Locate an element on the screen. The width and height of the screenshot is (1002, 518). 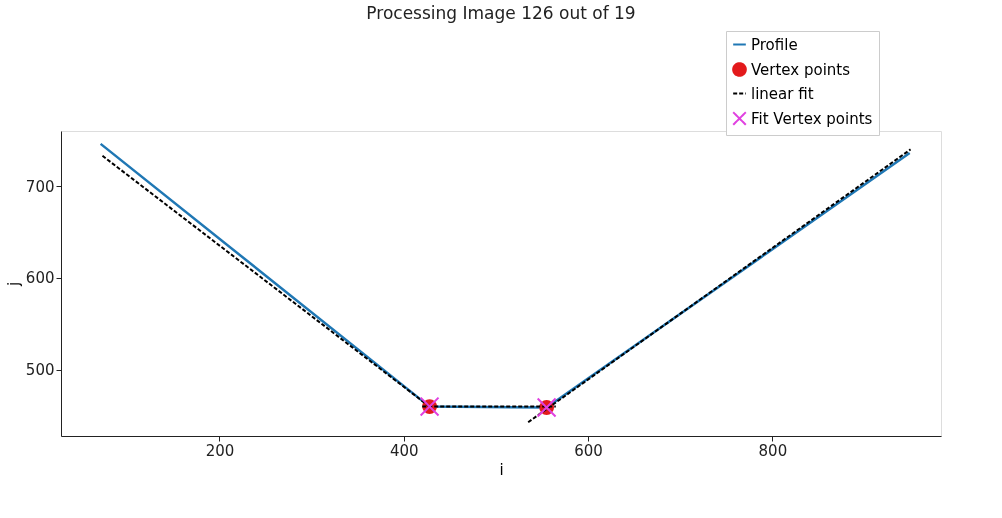
x-tick-label: 200 is located at coordinates (220, 450).